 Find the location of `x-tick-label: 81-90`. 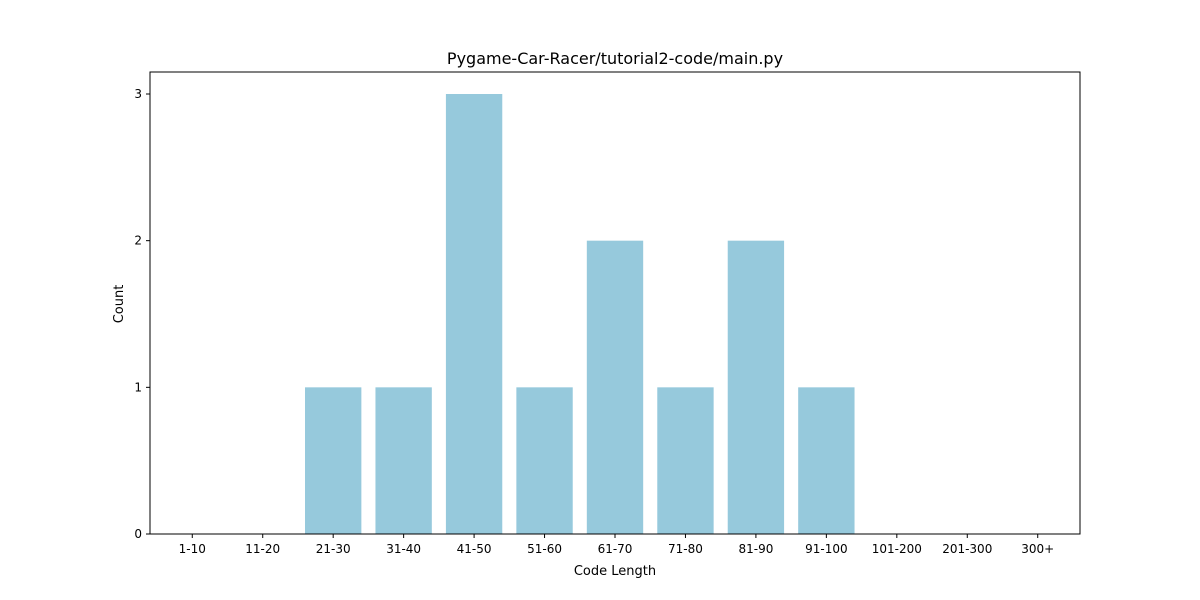

x-tick-label: 81-90 is located at coordinates (755, 549).